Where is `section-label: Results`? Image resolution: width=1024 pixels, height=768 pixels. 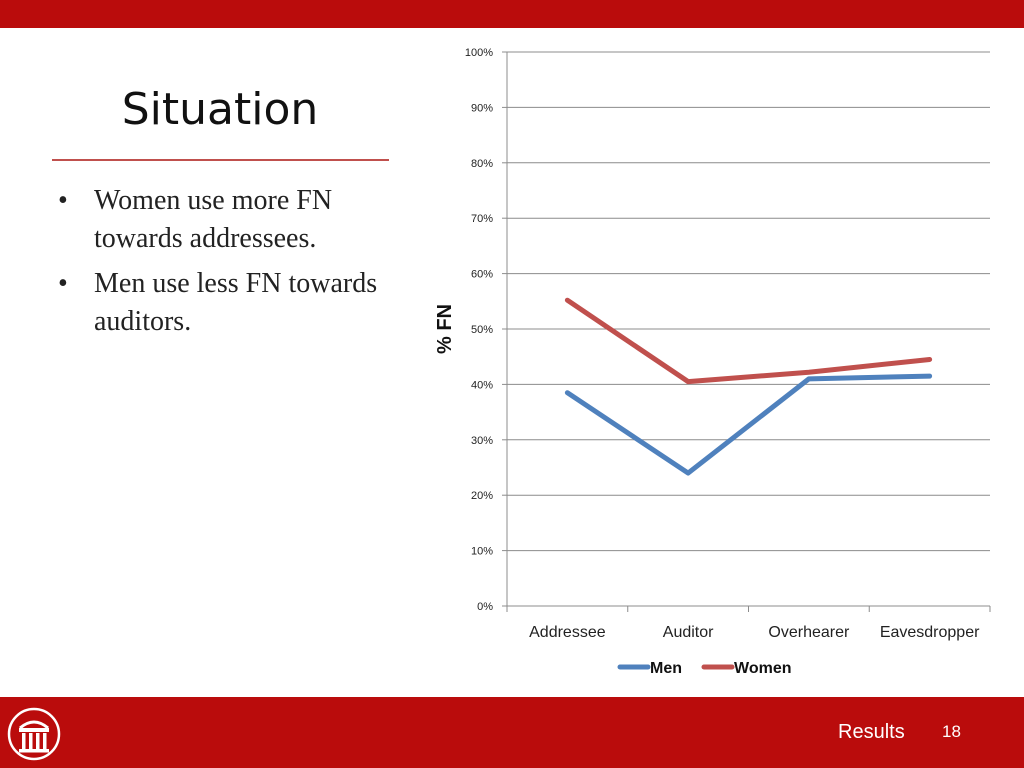 section-label: Results is located at coordinates (871, 732).